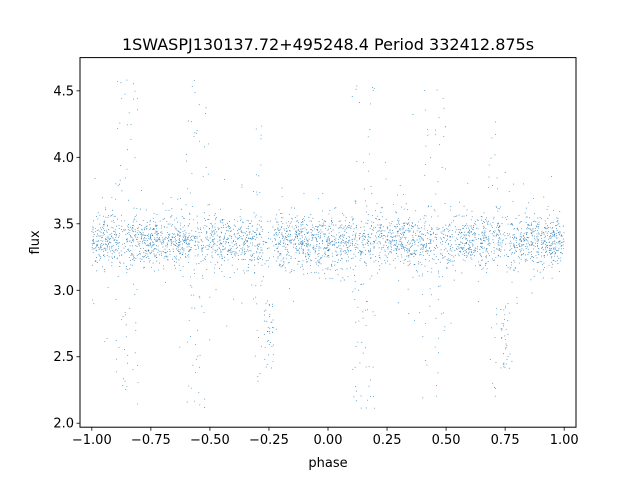 This screenshot has width=640, height=484. What do you see at coordinates (66, 258) in the screenshot?
I see `y-axis: 2.0 2.5 3.0 3.5 4.0 4.5` at bounding box center [66, 258].